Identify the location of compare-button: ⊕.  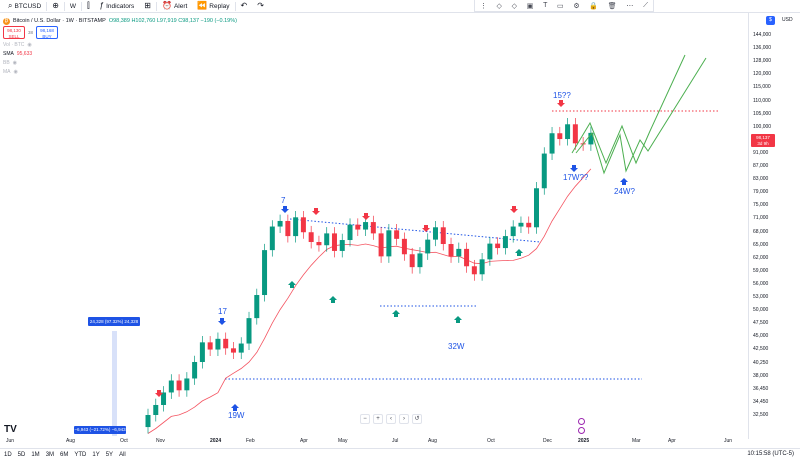
(55, 6).